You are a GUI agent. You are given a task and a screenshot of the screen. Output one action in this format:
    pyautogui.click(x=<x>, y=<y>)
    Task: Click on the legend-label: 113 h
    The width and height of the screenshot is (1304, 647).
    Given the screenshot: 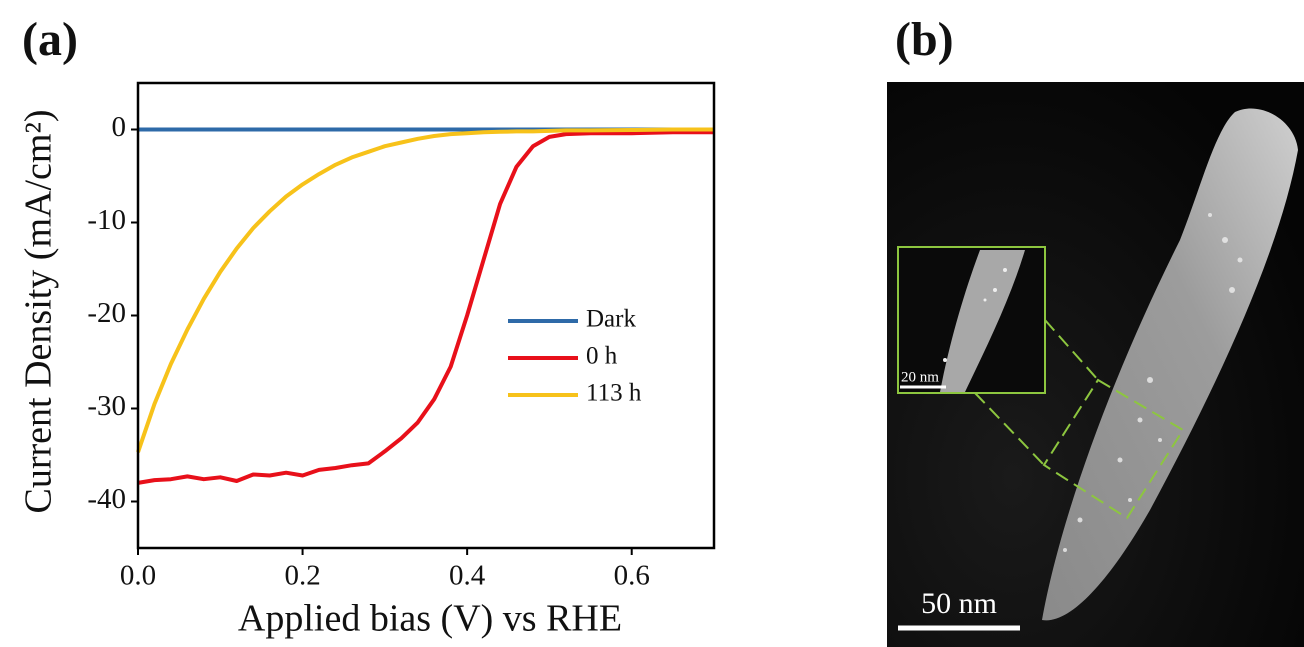 What is the action you would take?
    pyautogui.click(x=614, y=393)
    